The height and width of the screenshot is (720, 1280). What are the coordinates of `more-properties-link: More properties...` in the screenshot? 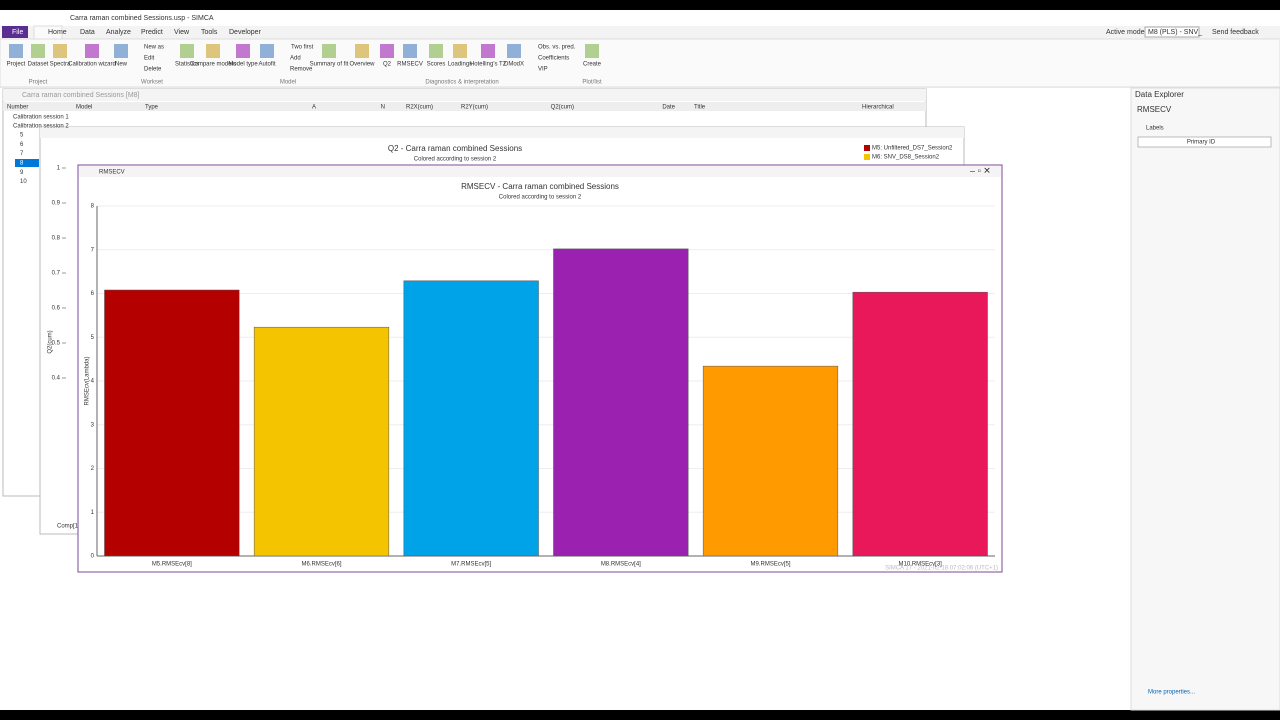 It's located at (1171, 693).